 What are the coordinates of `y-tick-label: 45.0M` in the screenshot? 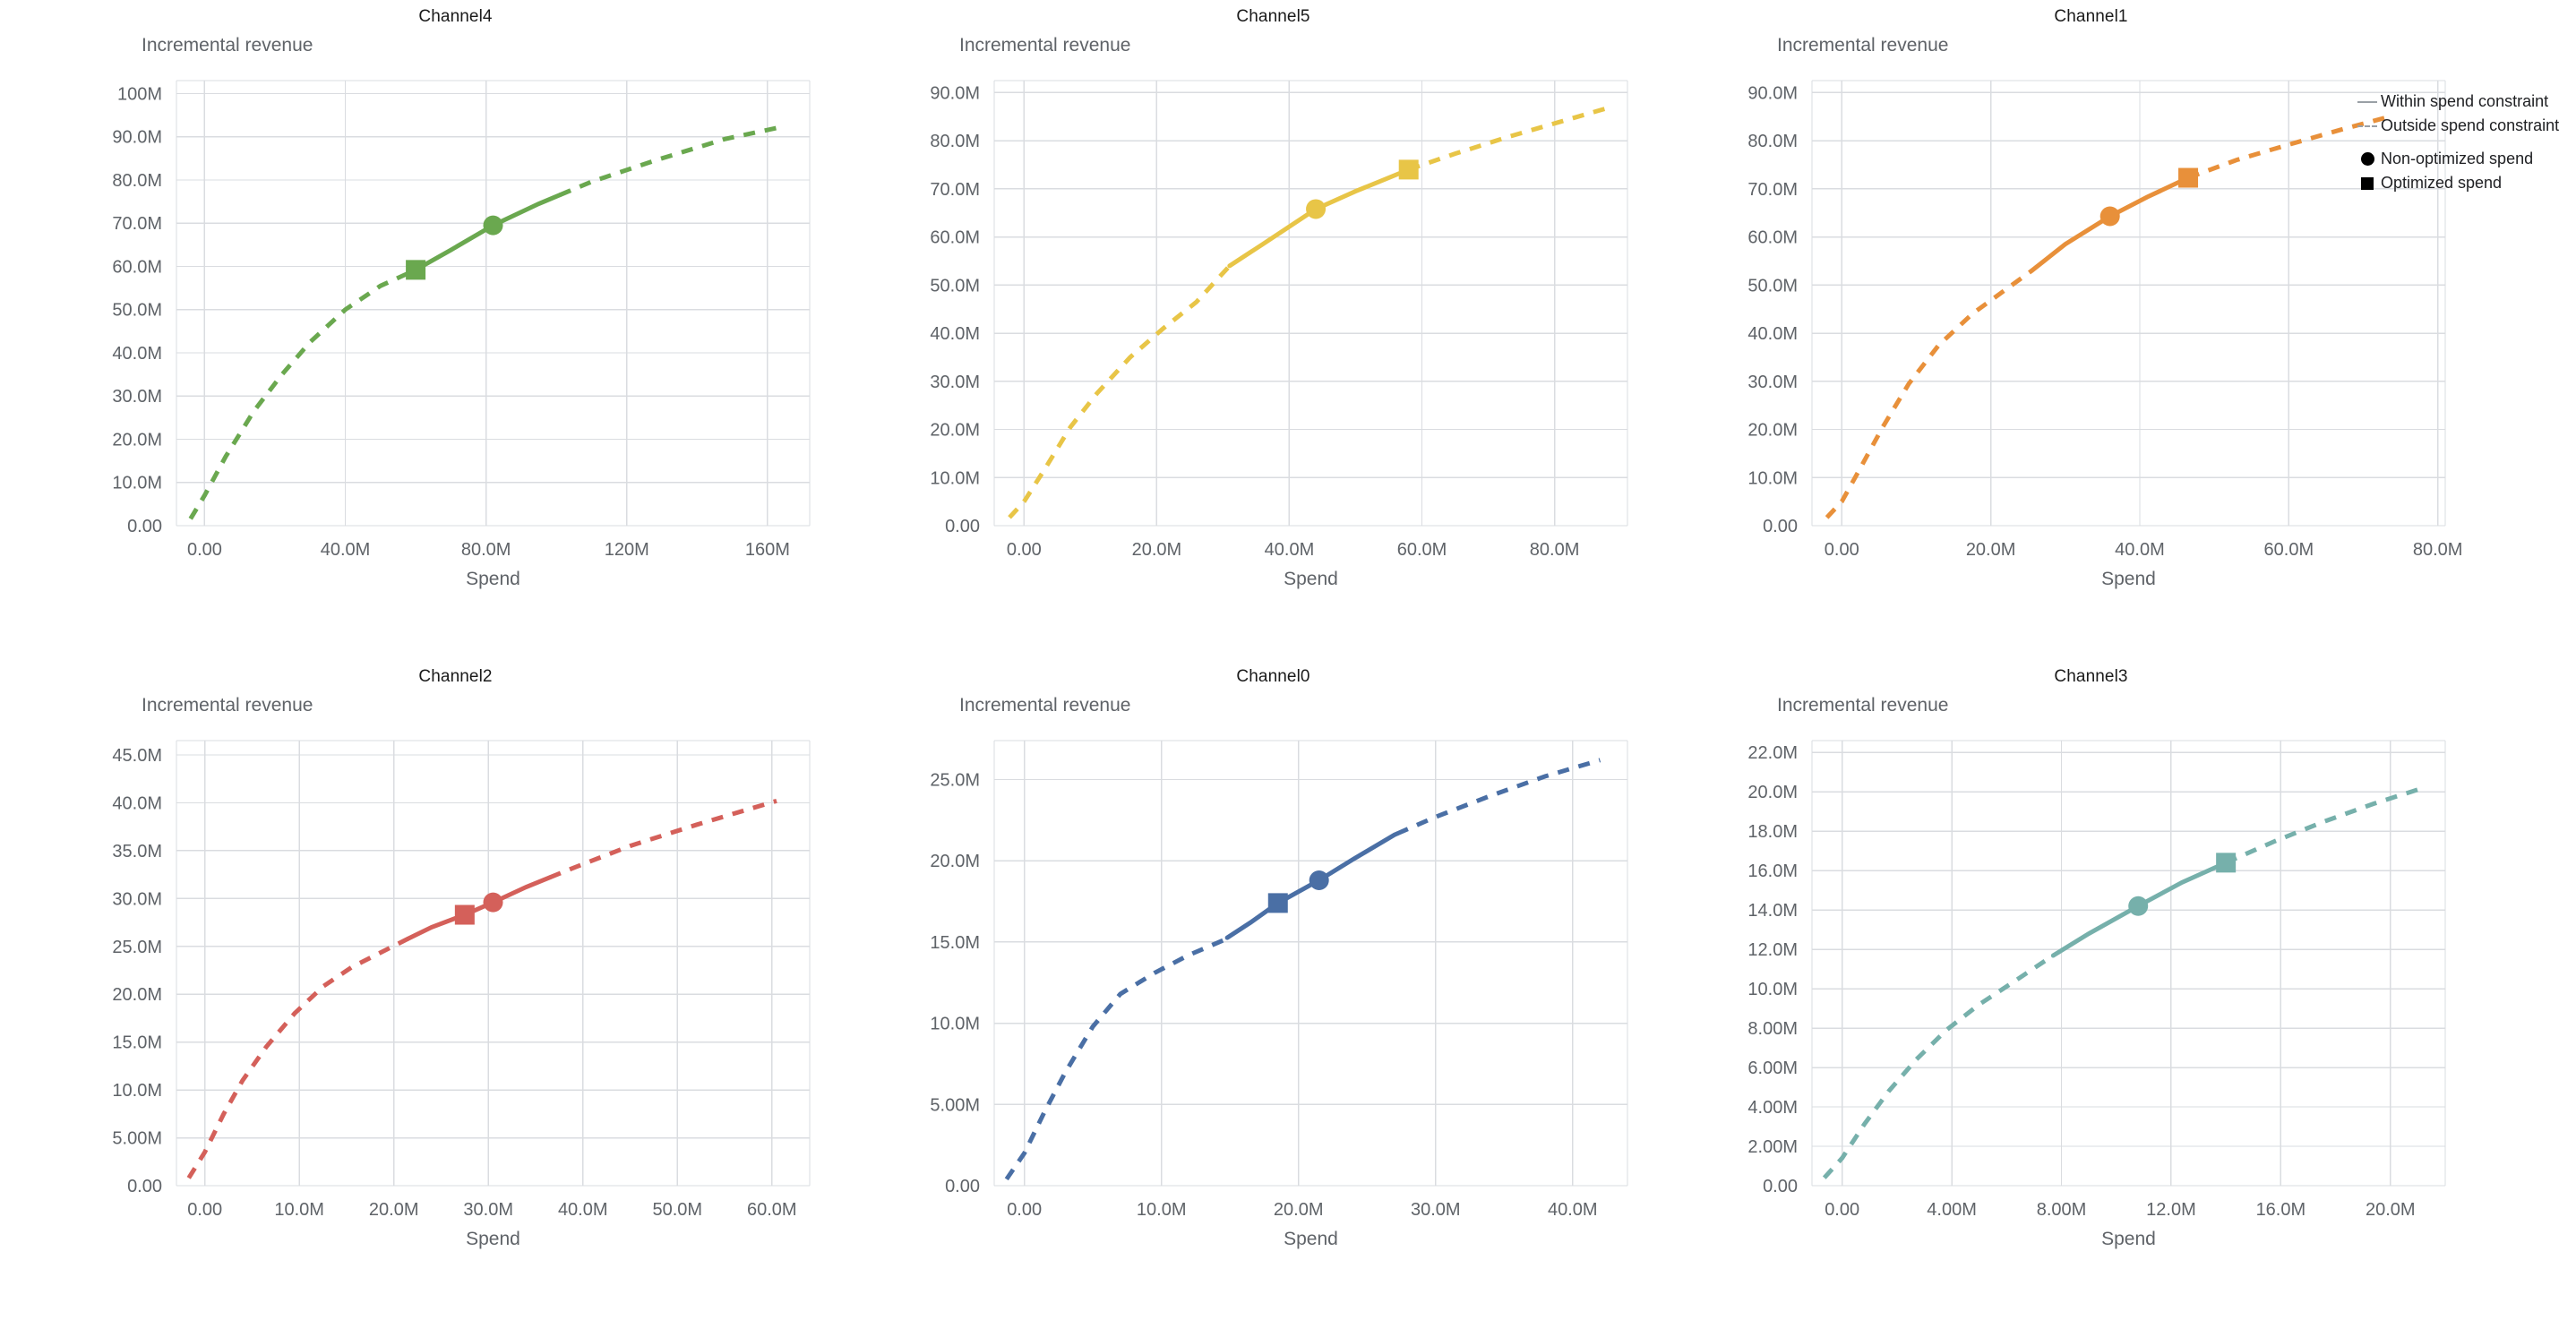 It's located at (137, 756).